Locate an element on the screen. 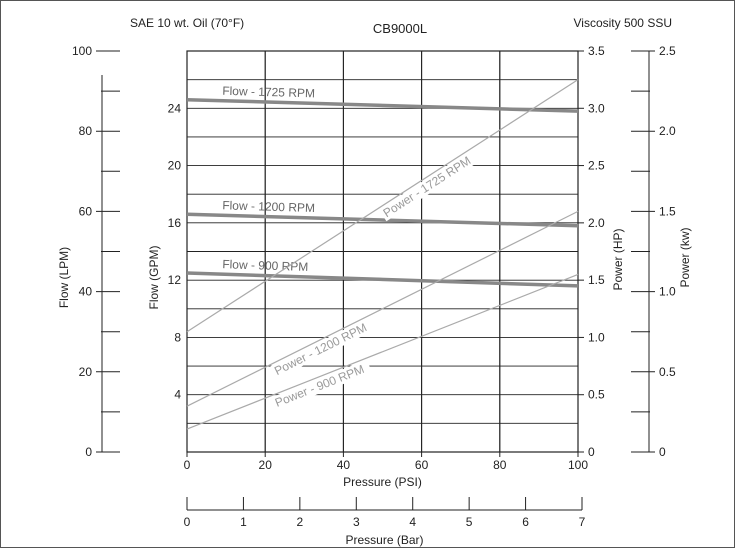  psi-tick-label: 60 is located at coordinates (422, 465).